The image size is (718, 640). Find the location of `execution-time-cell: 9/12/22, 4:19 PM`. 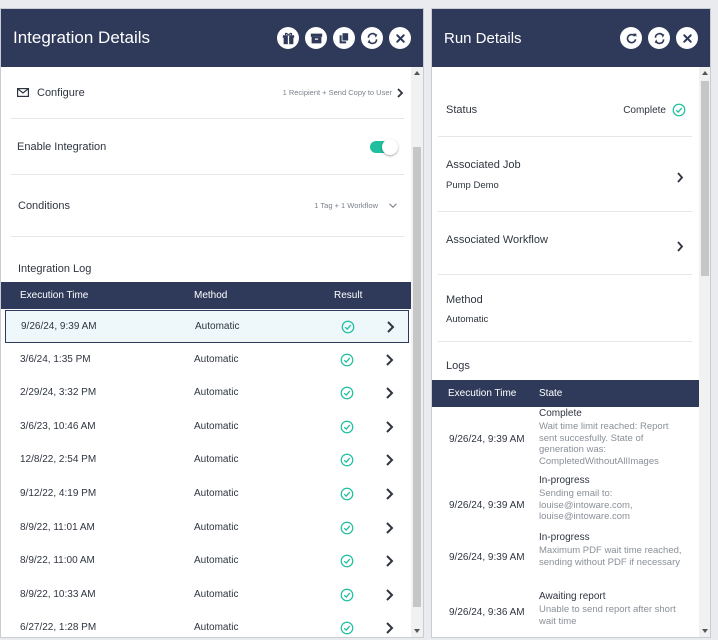

execution-time-cell: 9/12/22, 4:19 PM is located at coordinates (58, 493).